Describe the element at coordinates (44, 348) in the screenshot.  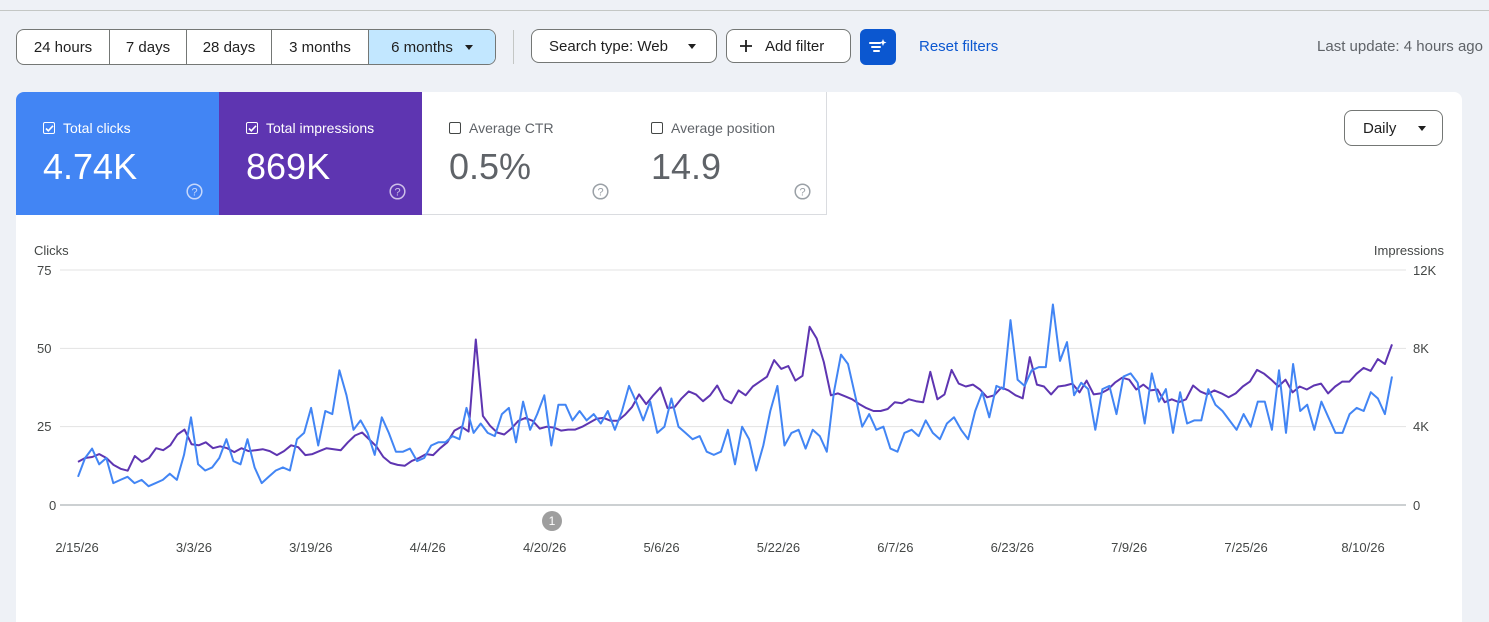
I see `left-tick: 50` at that location.